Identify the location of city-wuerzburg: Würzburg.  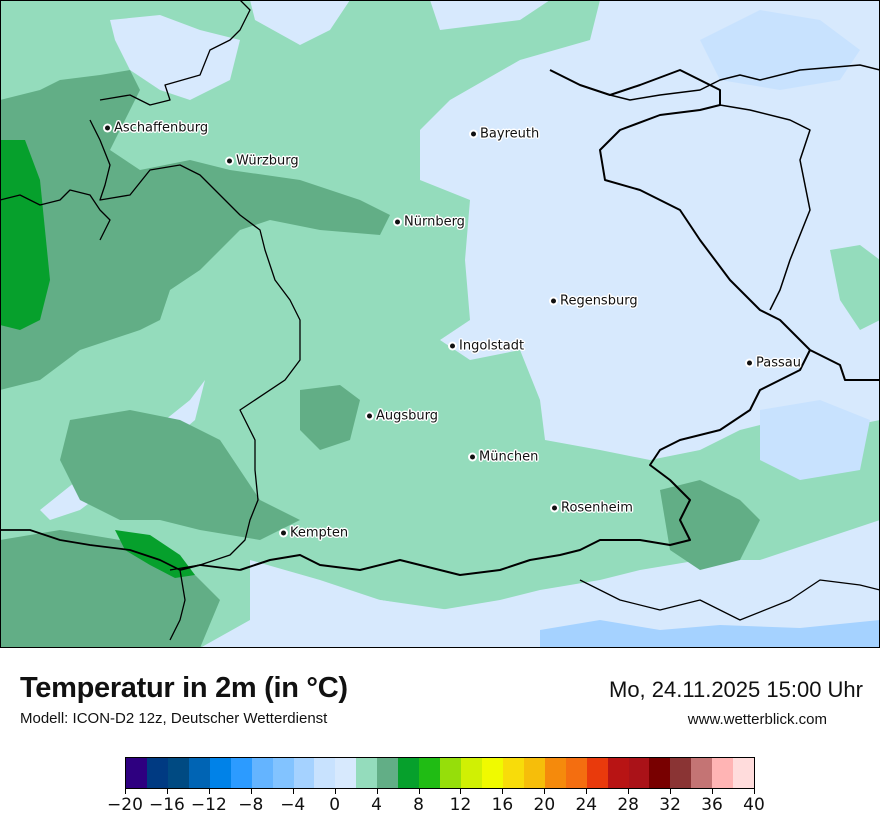
(263, 161).